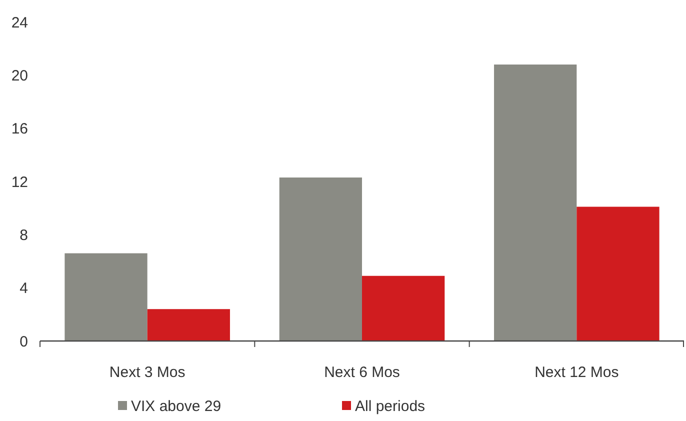 The width and height of the screenshot is (686, 421). I want to click on legend-label: All periods, so click(390, 406).